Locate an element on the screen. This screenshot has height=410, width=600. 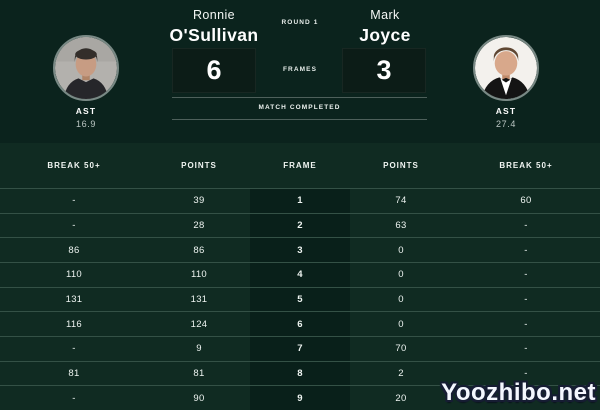
player-right-avatar is located at coordinates (506, 68).